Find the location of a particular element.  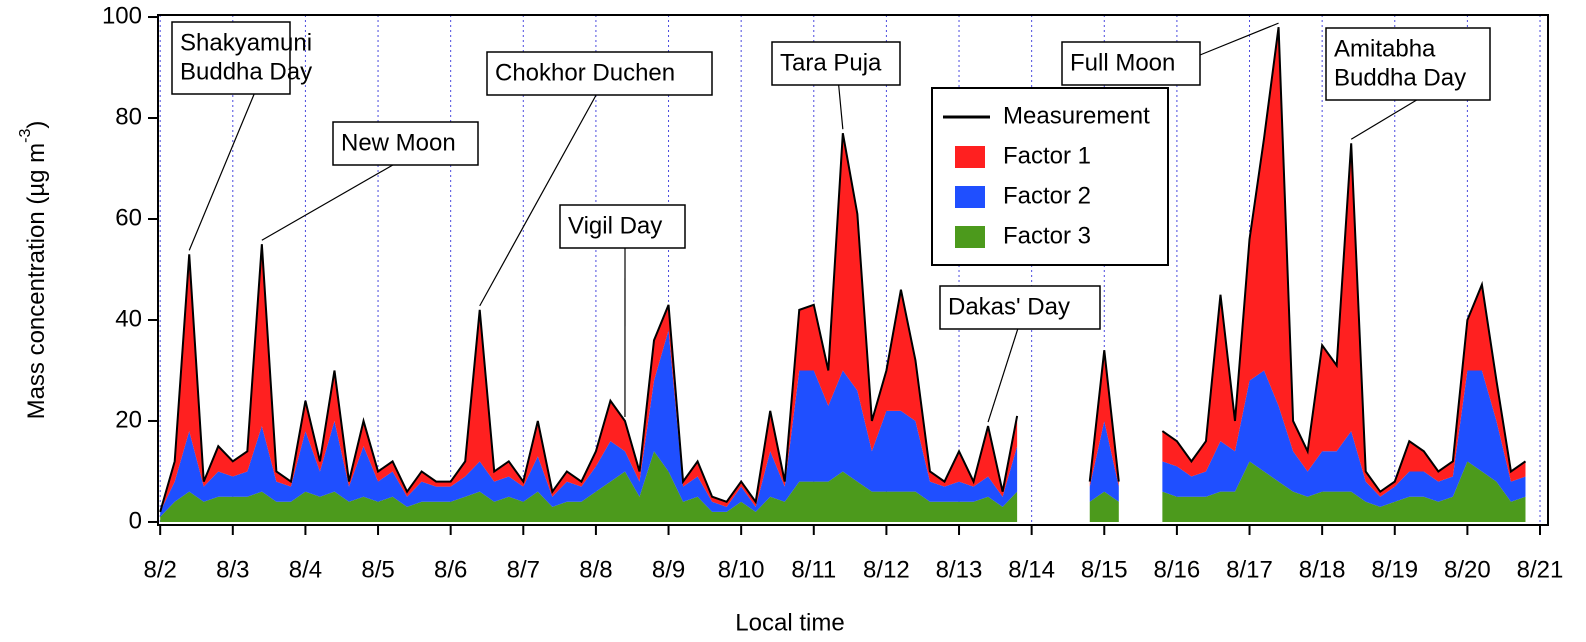

annotation-text: Vigil Day is located at coordinates (615, 225).